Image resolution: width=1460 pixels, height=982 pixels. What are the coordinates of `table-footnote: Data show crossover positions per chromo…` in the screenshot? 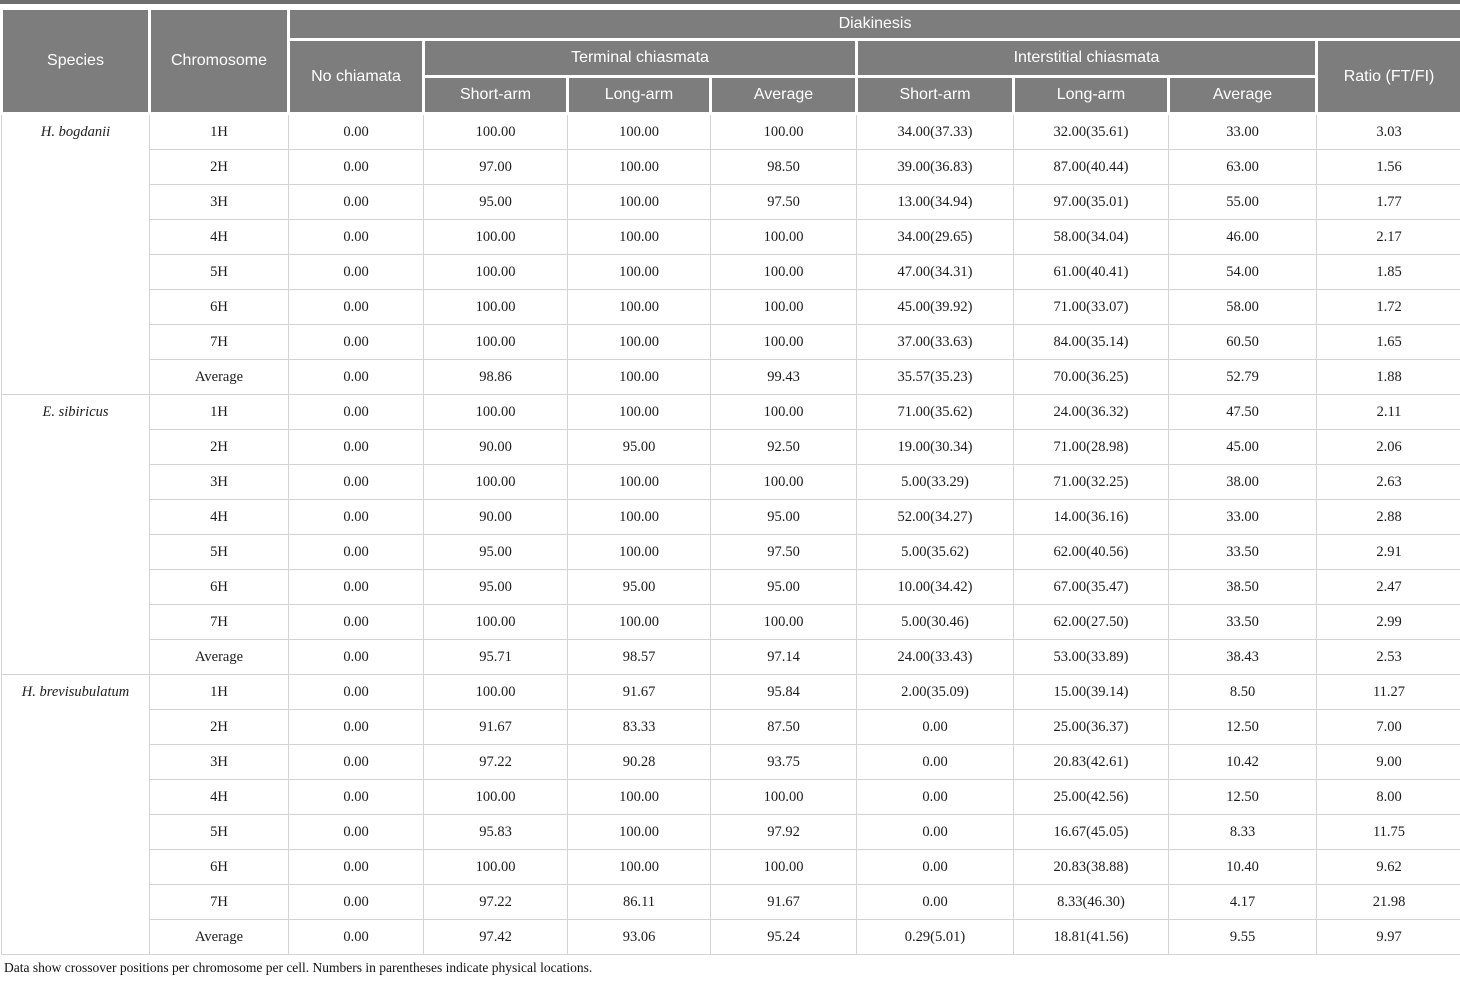 It's located at (298, 967).